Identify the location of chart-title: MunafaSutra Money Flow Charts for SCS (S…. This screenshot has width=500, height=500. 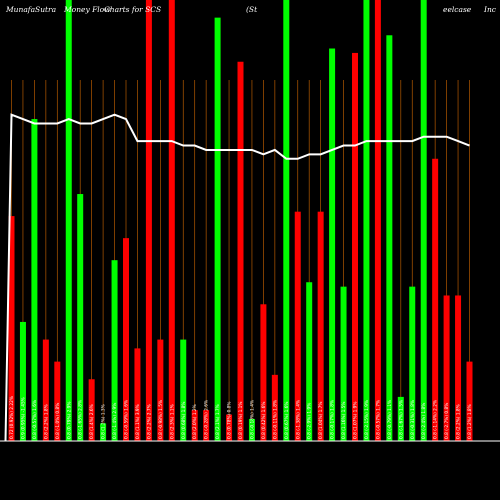
(251, 9).